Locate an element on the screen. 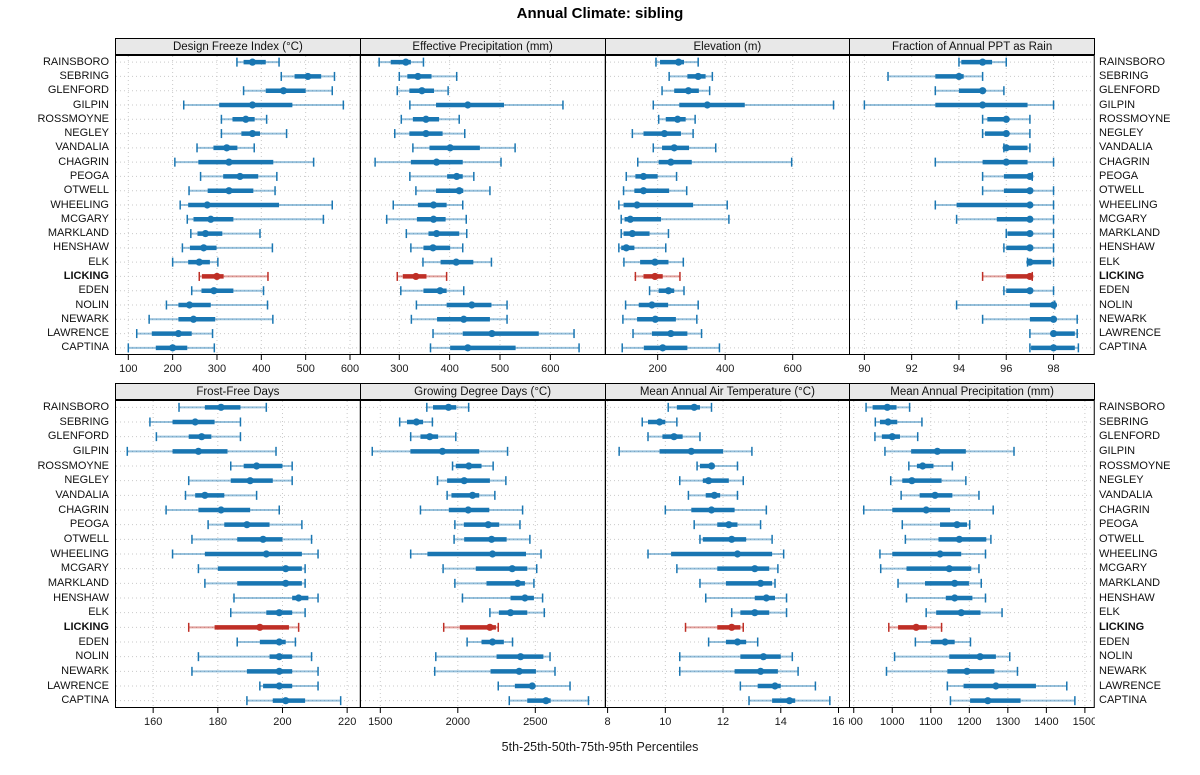 The image size is (1200, 775). svg-text: 2000 is located at coordinates (457, 722).